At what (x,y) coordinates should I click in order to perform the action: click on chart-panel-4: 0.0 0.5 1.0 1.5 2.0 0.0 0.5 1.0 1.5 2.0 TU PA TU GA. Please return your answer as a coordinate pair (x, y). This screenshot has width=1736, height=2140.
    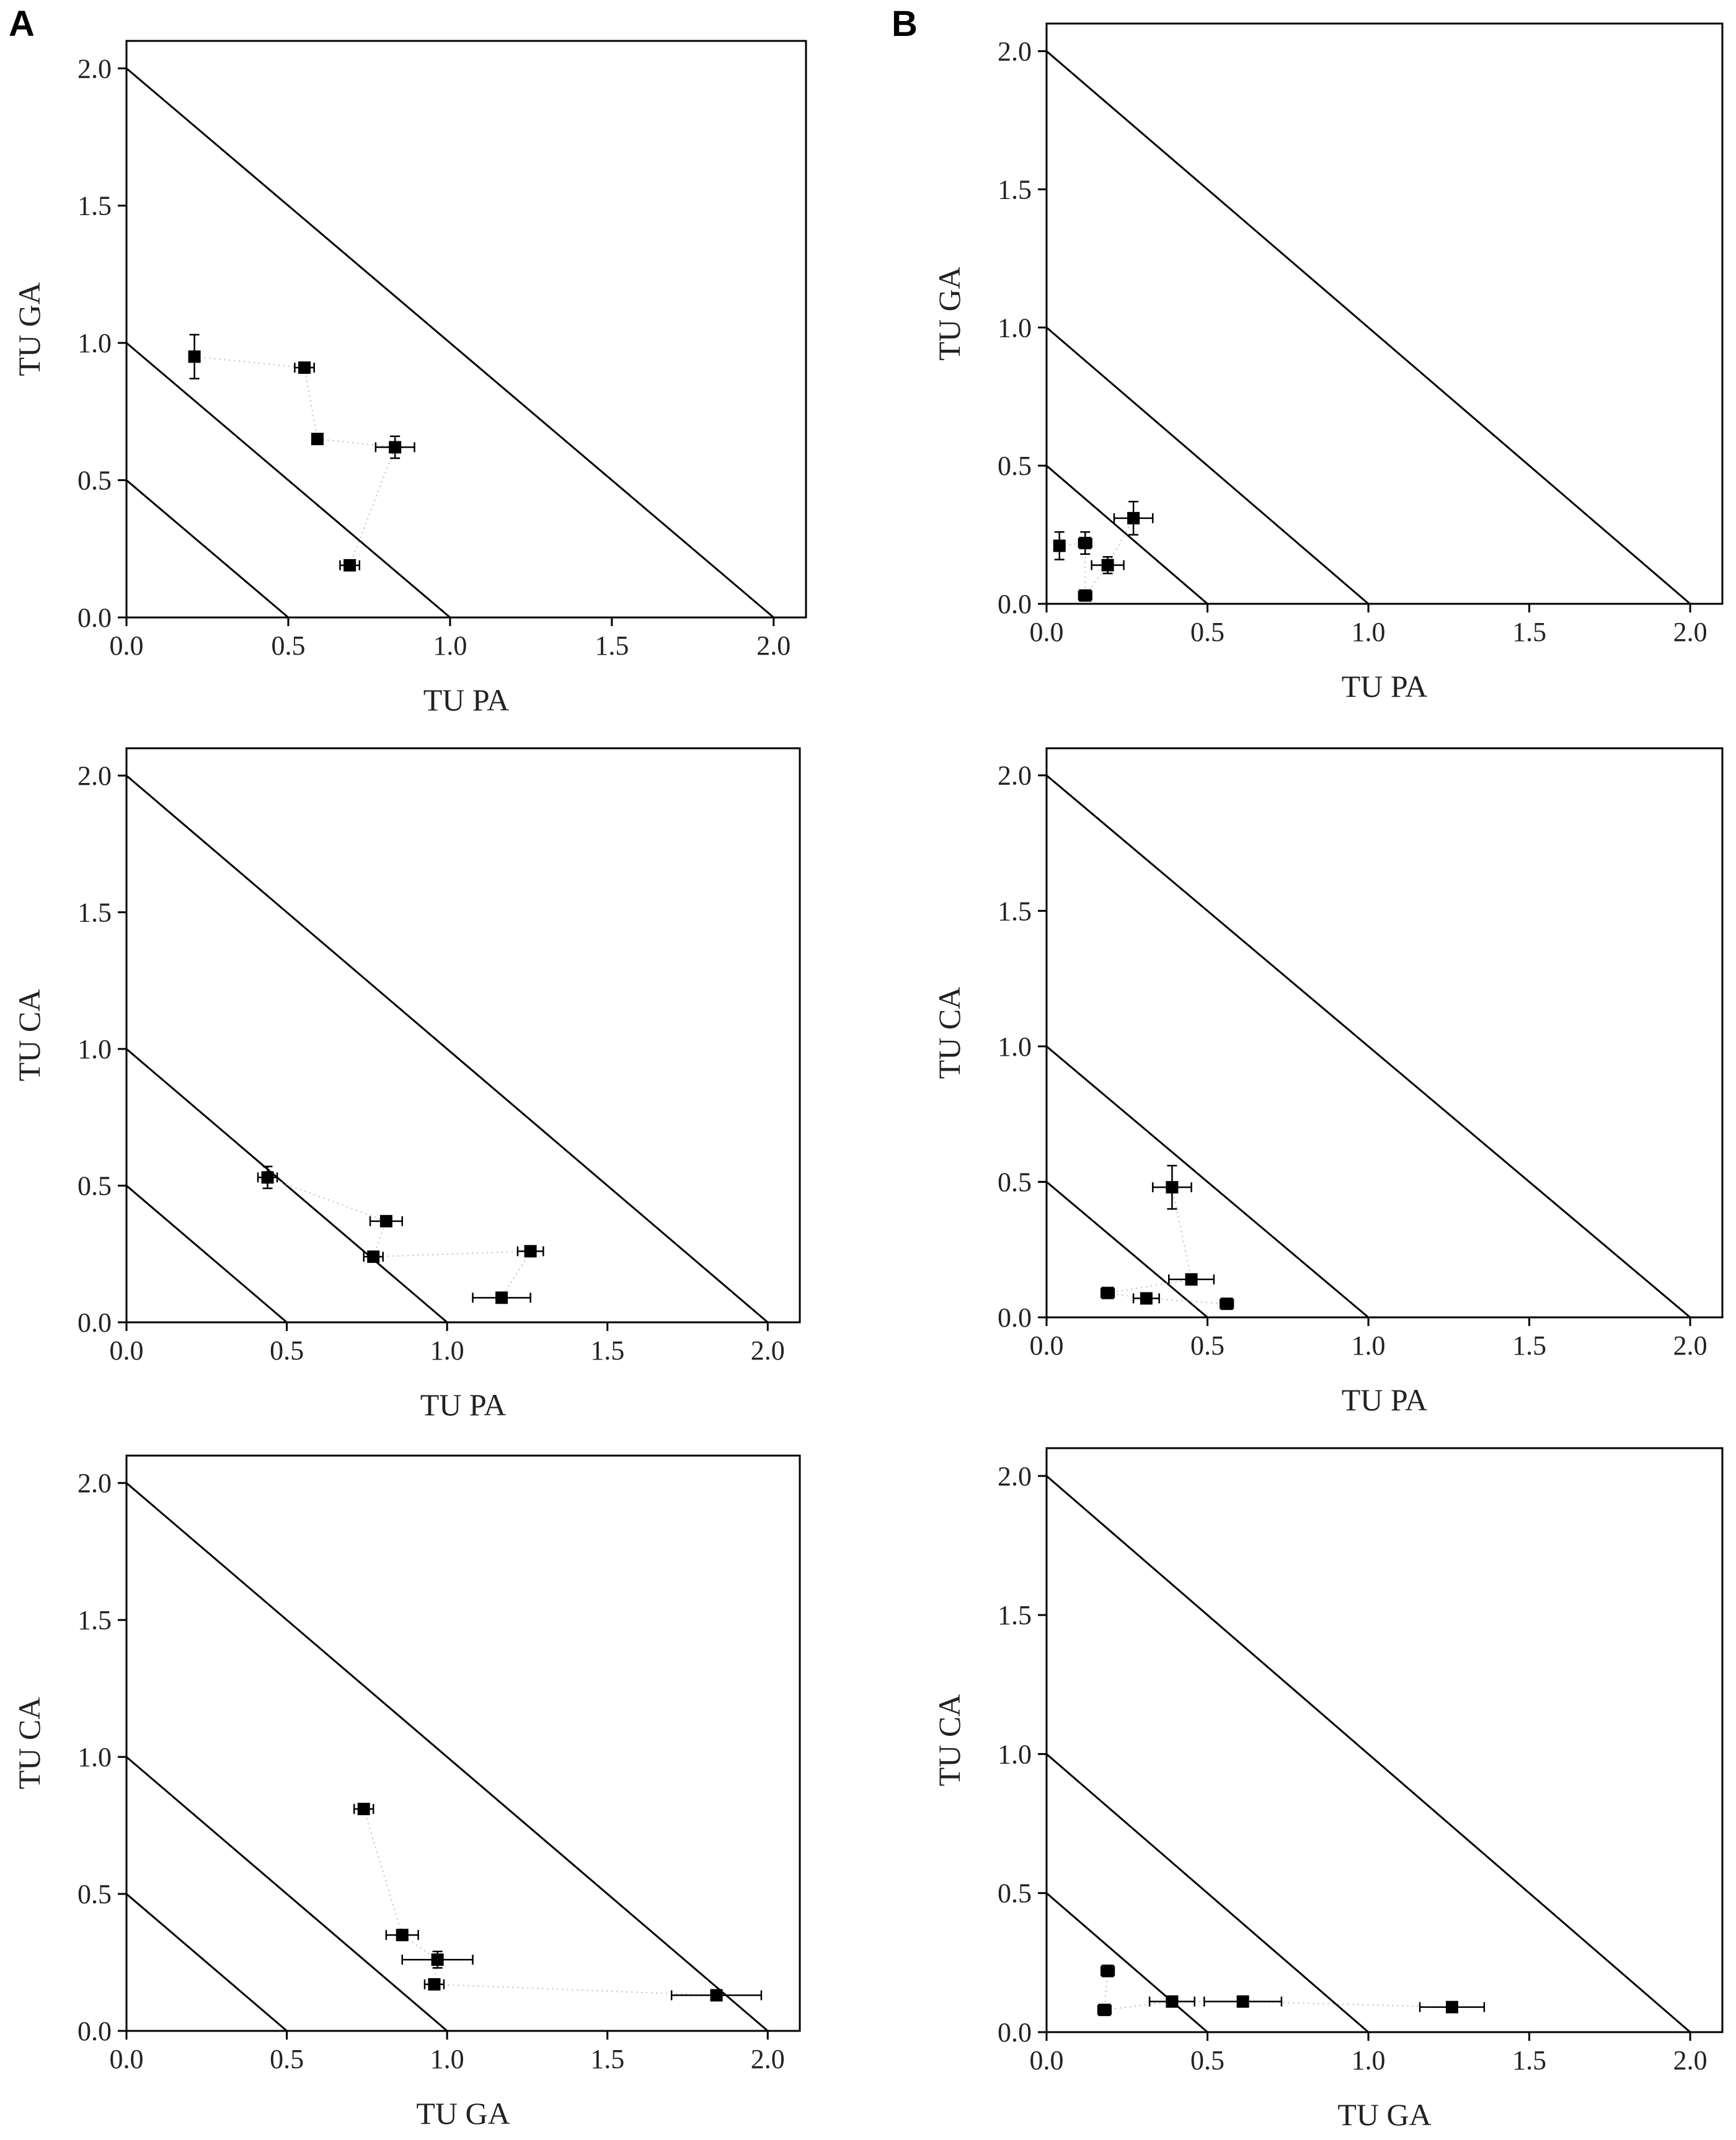
    Looking at the image, I should click on (1328, 363).